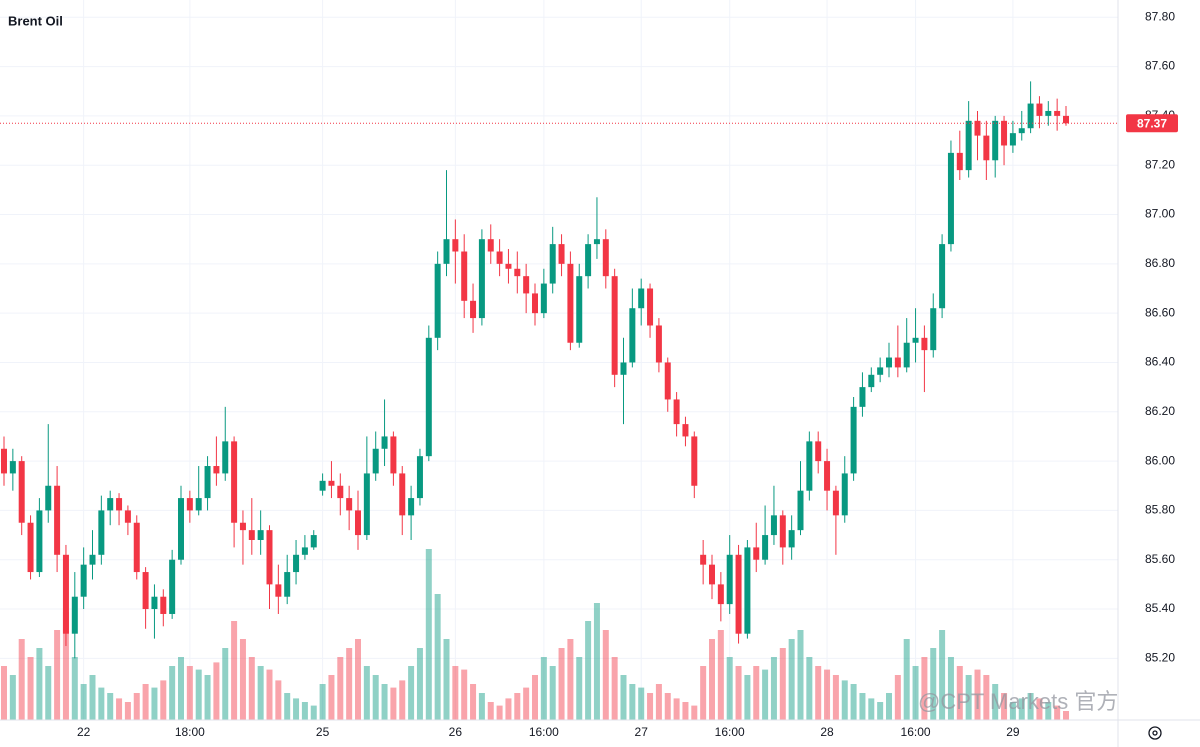 This screenshot has width=1200, height=747. Describe the element at coordinates (84, 732) in the screenshot. I see `x-tick-label: 22` at that location.